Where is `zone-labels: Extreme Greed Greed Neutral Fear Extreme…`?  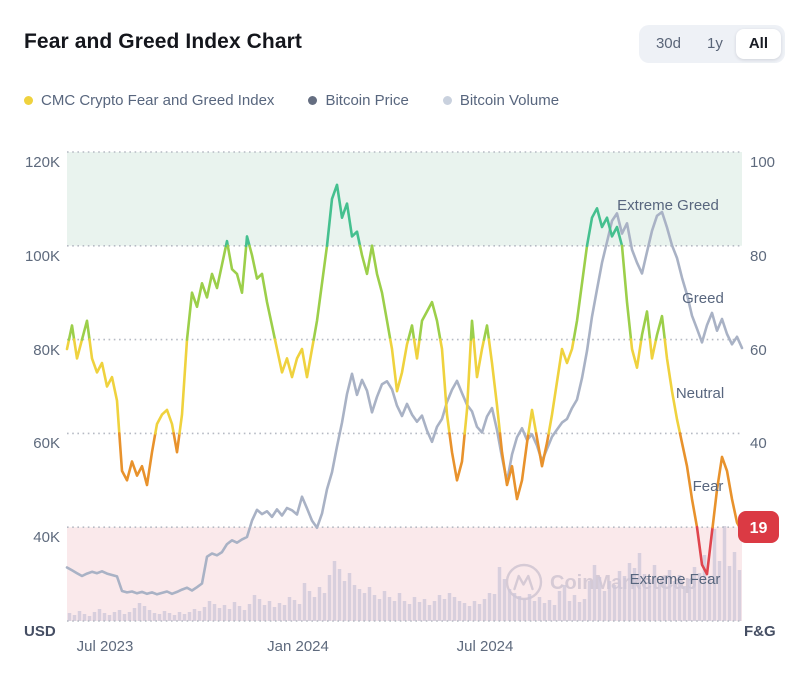
zone-labels: Extreme Greed Greed Neutral Fear Extreme… is located at coordinates (670, 392).